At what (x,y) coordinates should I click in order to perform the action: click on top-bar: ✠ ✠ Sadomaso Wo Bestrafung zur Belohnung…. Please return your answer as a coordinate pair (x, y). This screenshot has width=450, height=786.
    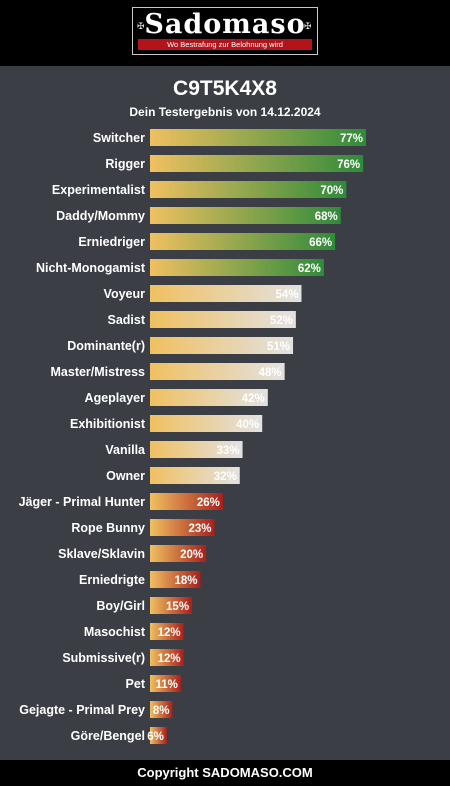
    Looking at the image, I should click on (225, 33).